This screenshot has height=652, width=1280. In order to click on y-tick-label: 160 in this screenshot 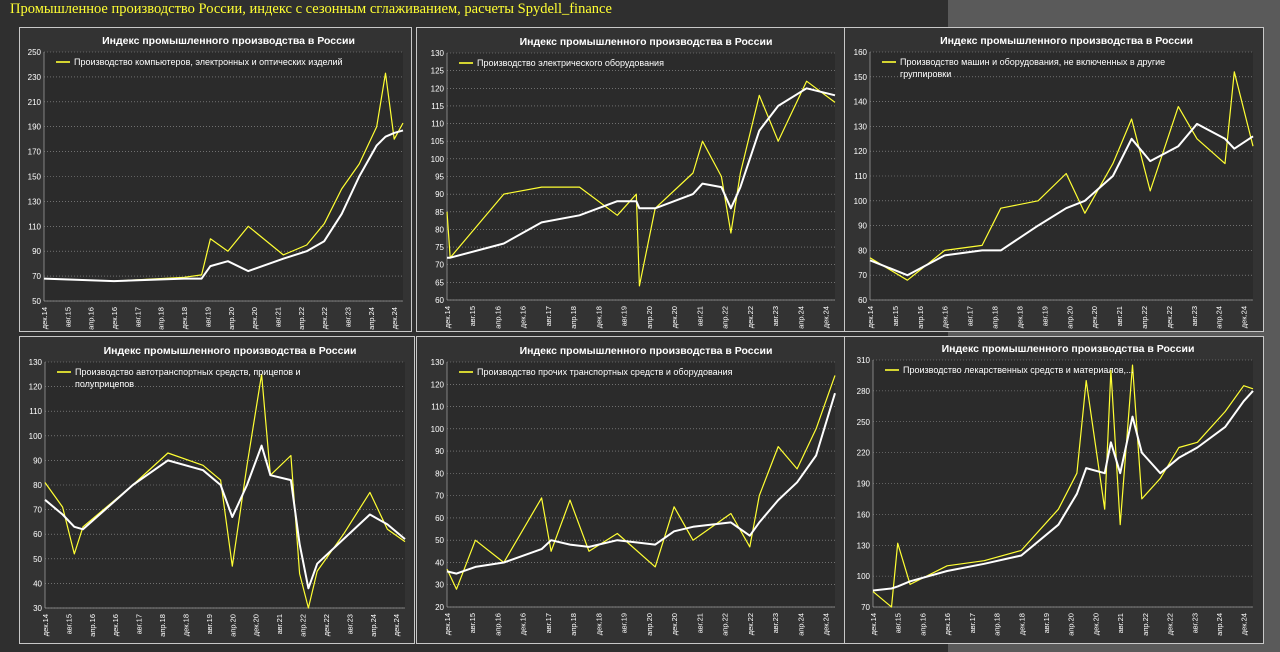, I will do `click(861, 52)`.